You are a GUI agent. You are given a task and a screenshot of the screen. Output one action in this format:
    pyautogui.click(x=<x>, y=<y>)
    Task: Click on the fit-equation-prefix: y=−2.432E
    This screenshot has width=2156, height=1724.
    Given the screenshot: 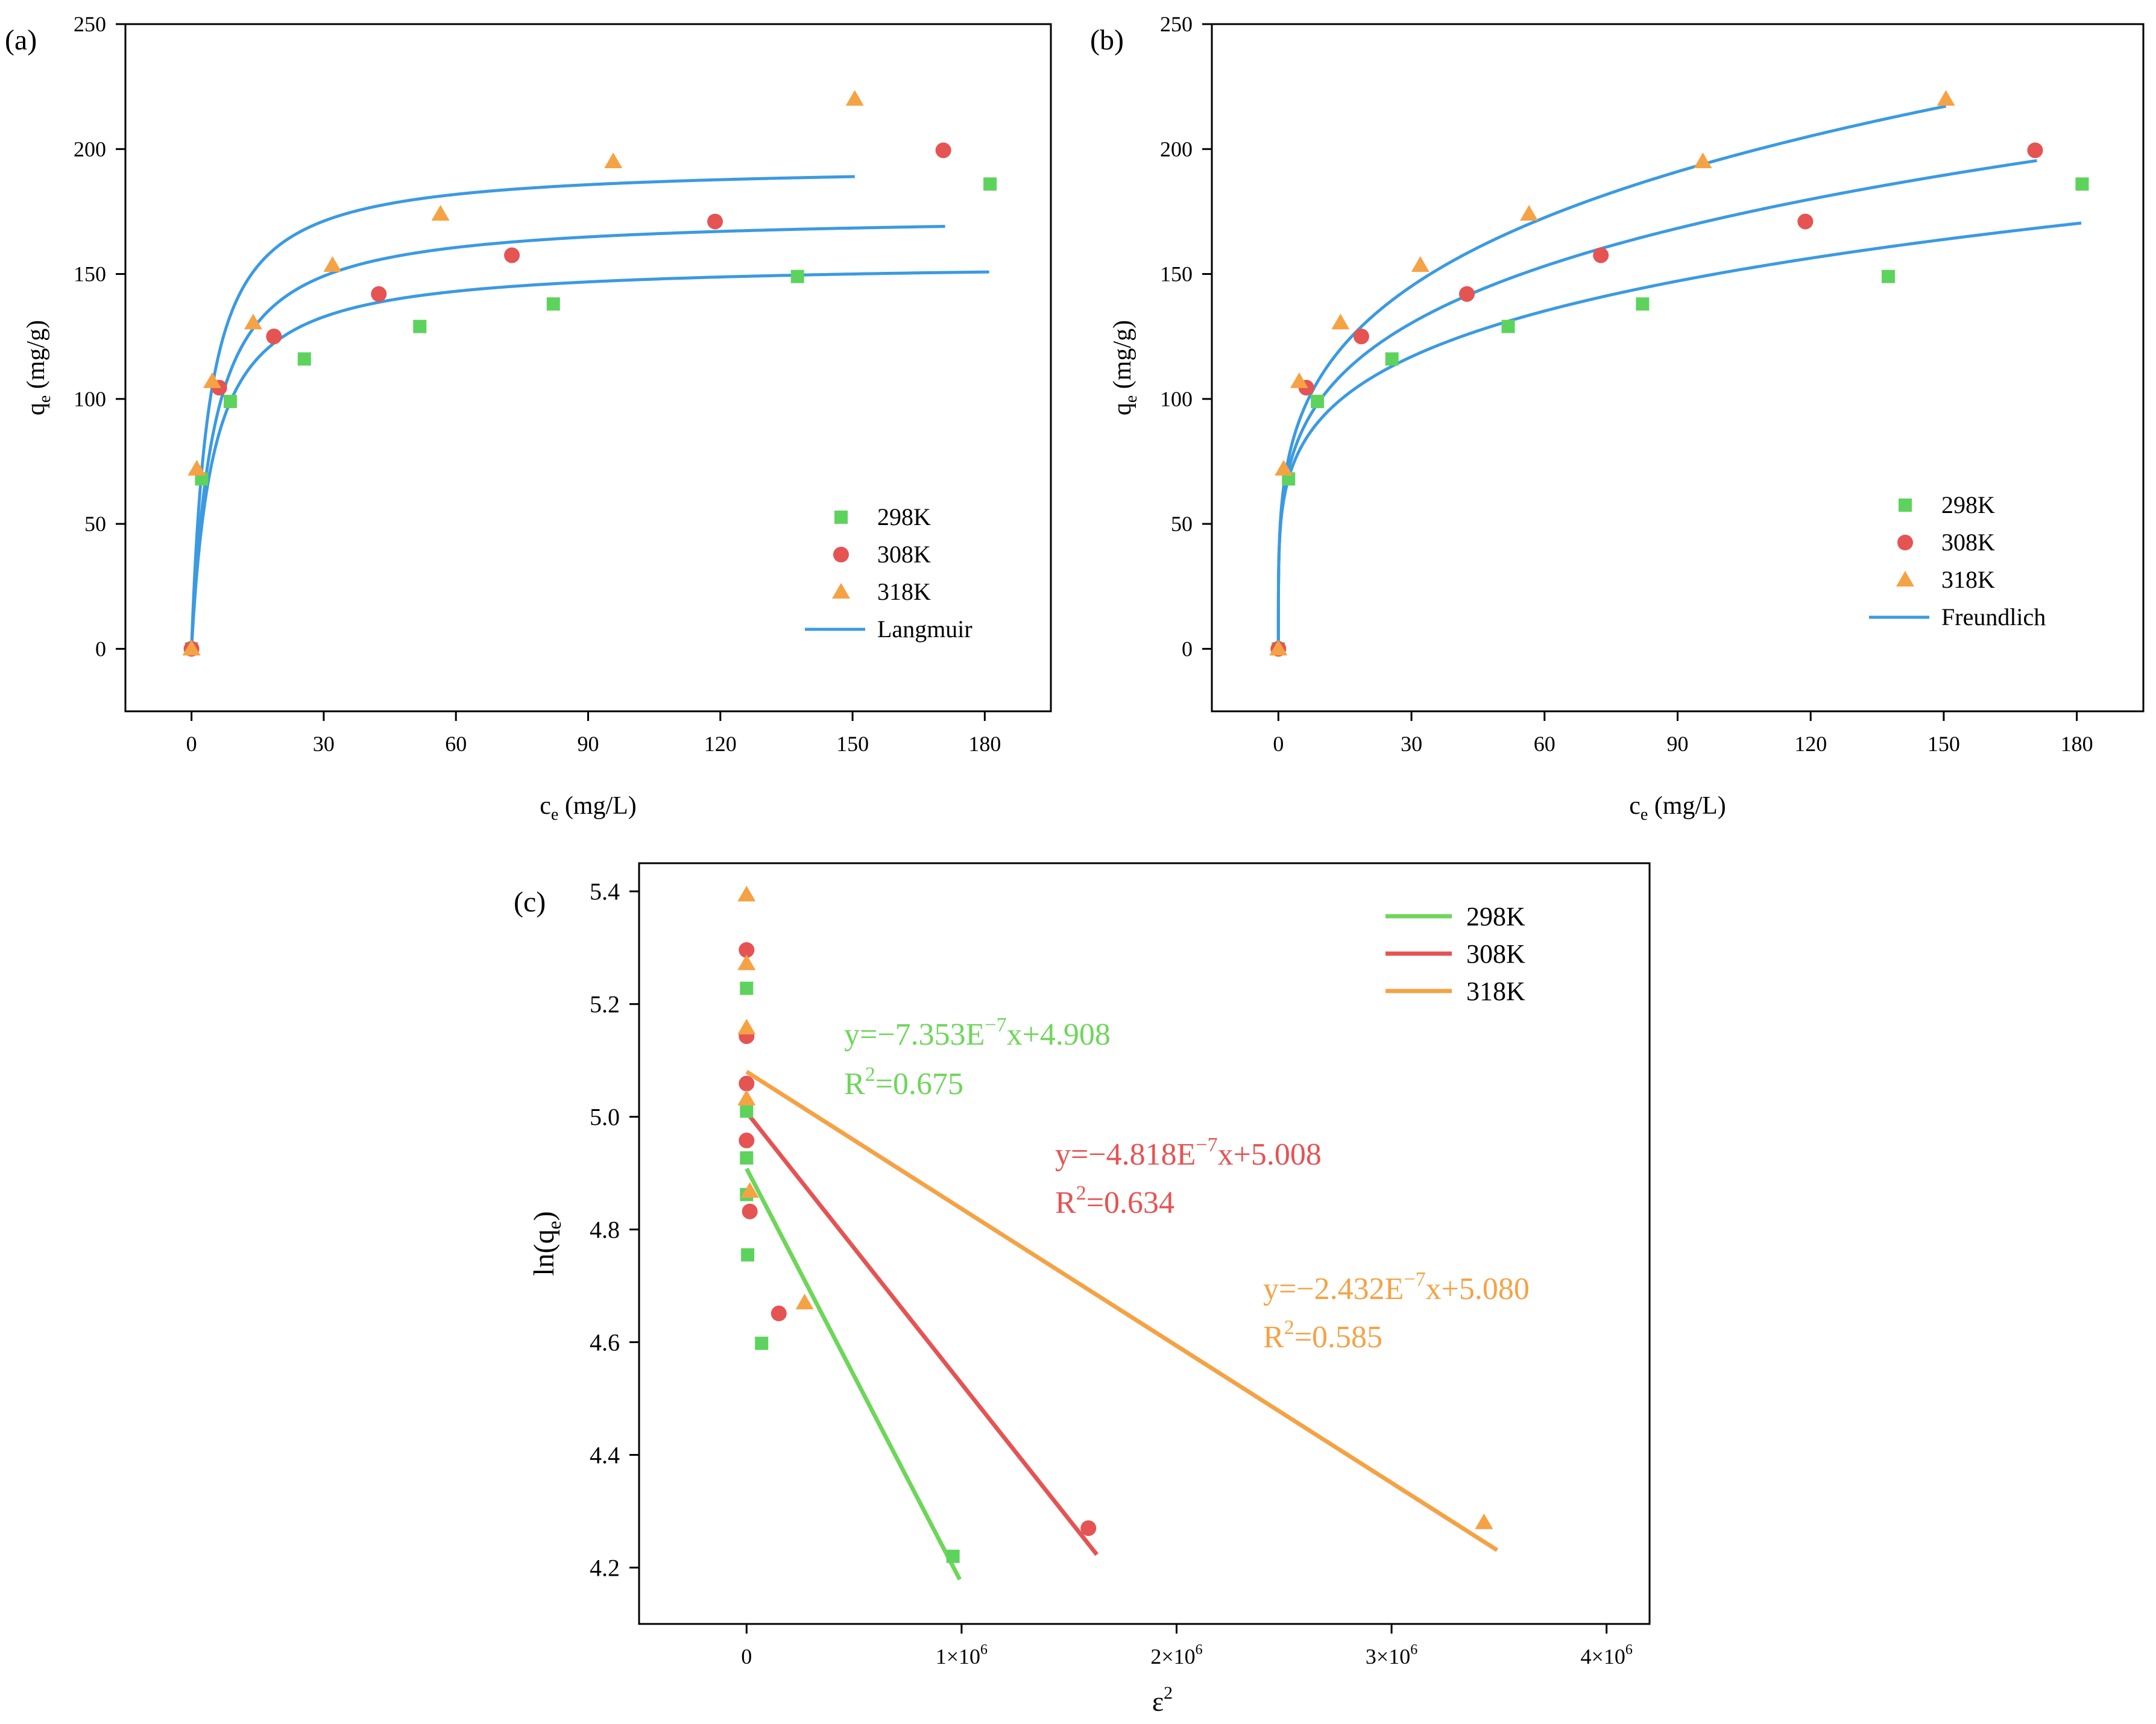 What is the action you would take?
    pyautogui.click(x=1333, y=1289)
    